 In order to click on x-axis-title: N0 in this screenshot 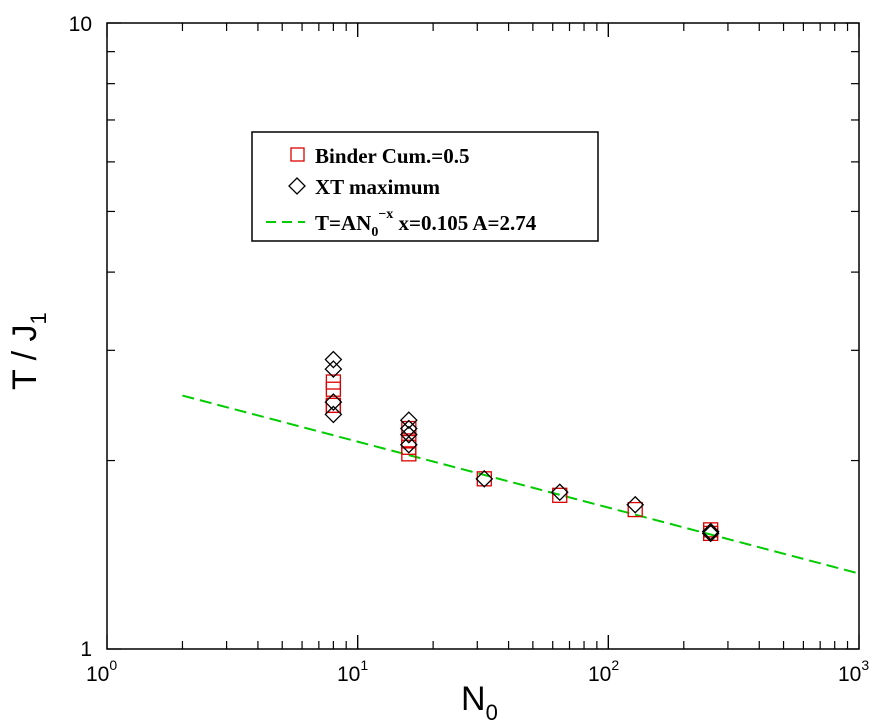, I will do `click(479, 702)`.